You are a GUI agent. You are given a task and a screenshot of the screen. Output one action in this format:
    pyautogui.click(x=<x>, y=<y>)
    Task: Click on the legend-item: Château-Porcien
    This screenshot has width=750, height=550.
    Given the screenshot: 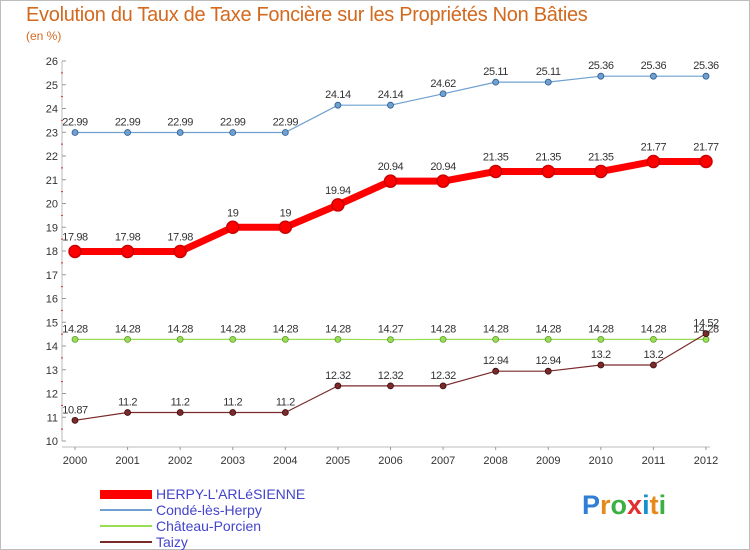 What is the action you would take?
    pyautogui.click(x=230, y=526)
    